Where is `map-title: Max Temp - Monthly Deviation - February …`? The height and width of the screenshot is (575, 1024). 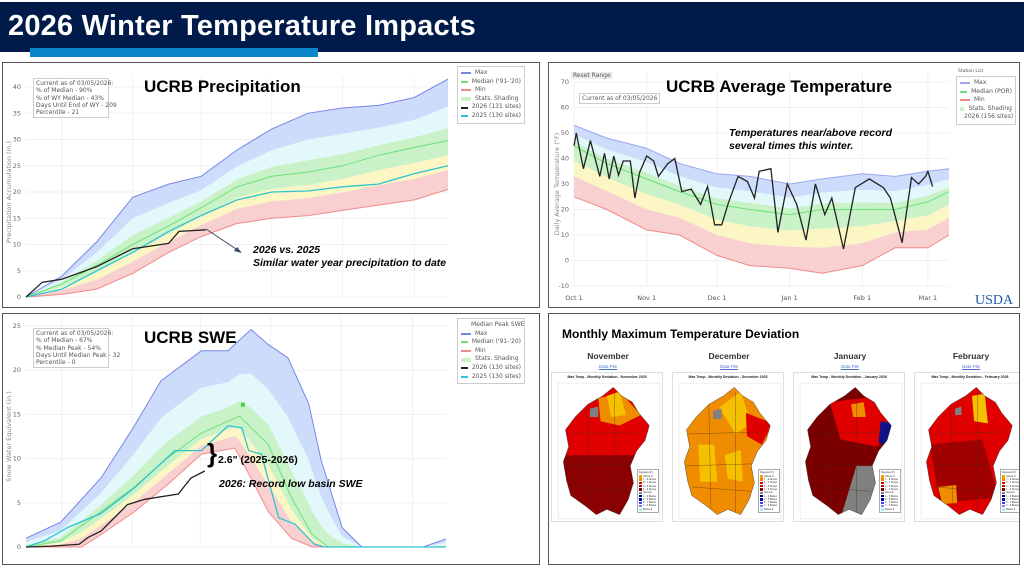 map-title: Max Temp - Monthly Deviation - February … is located at coordinates (970, 377).